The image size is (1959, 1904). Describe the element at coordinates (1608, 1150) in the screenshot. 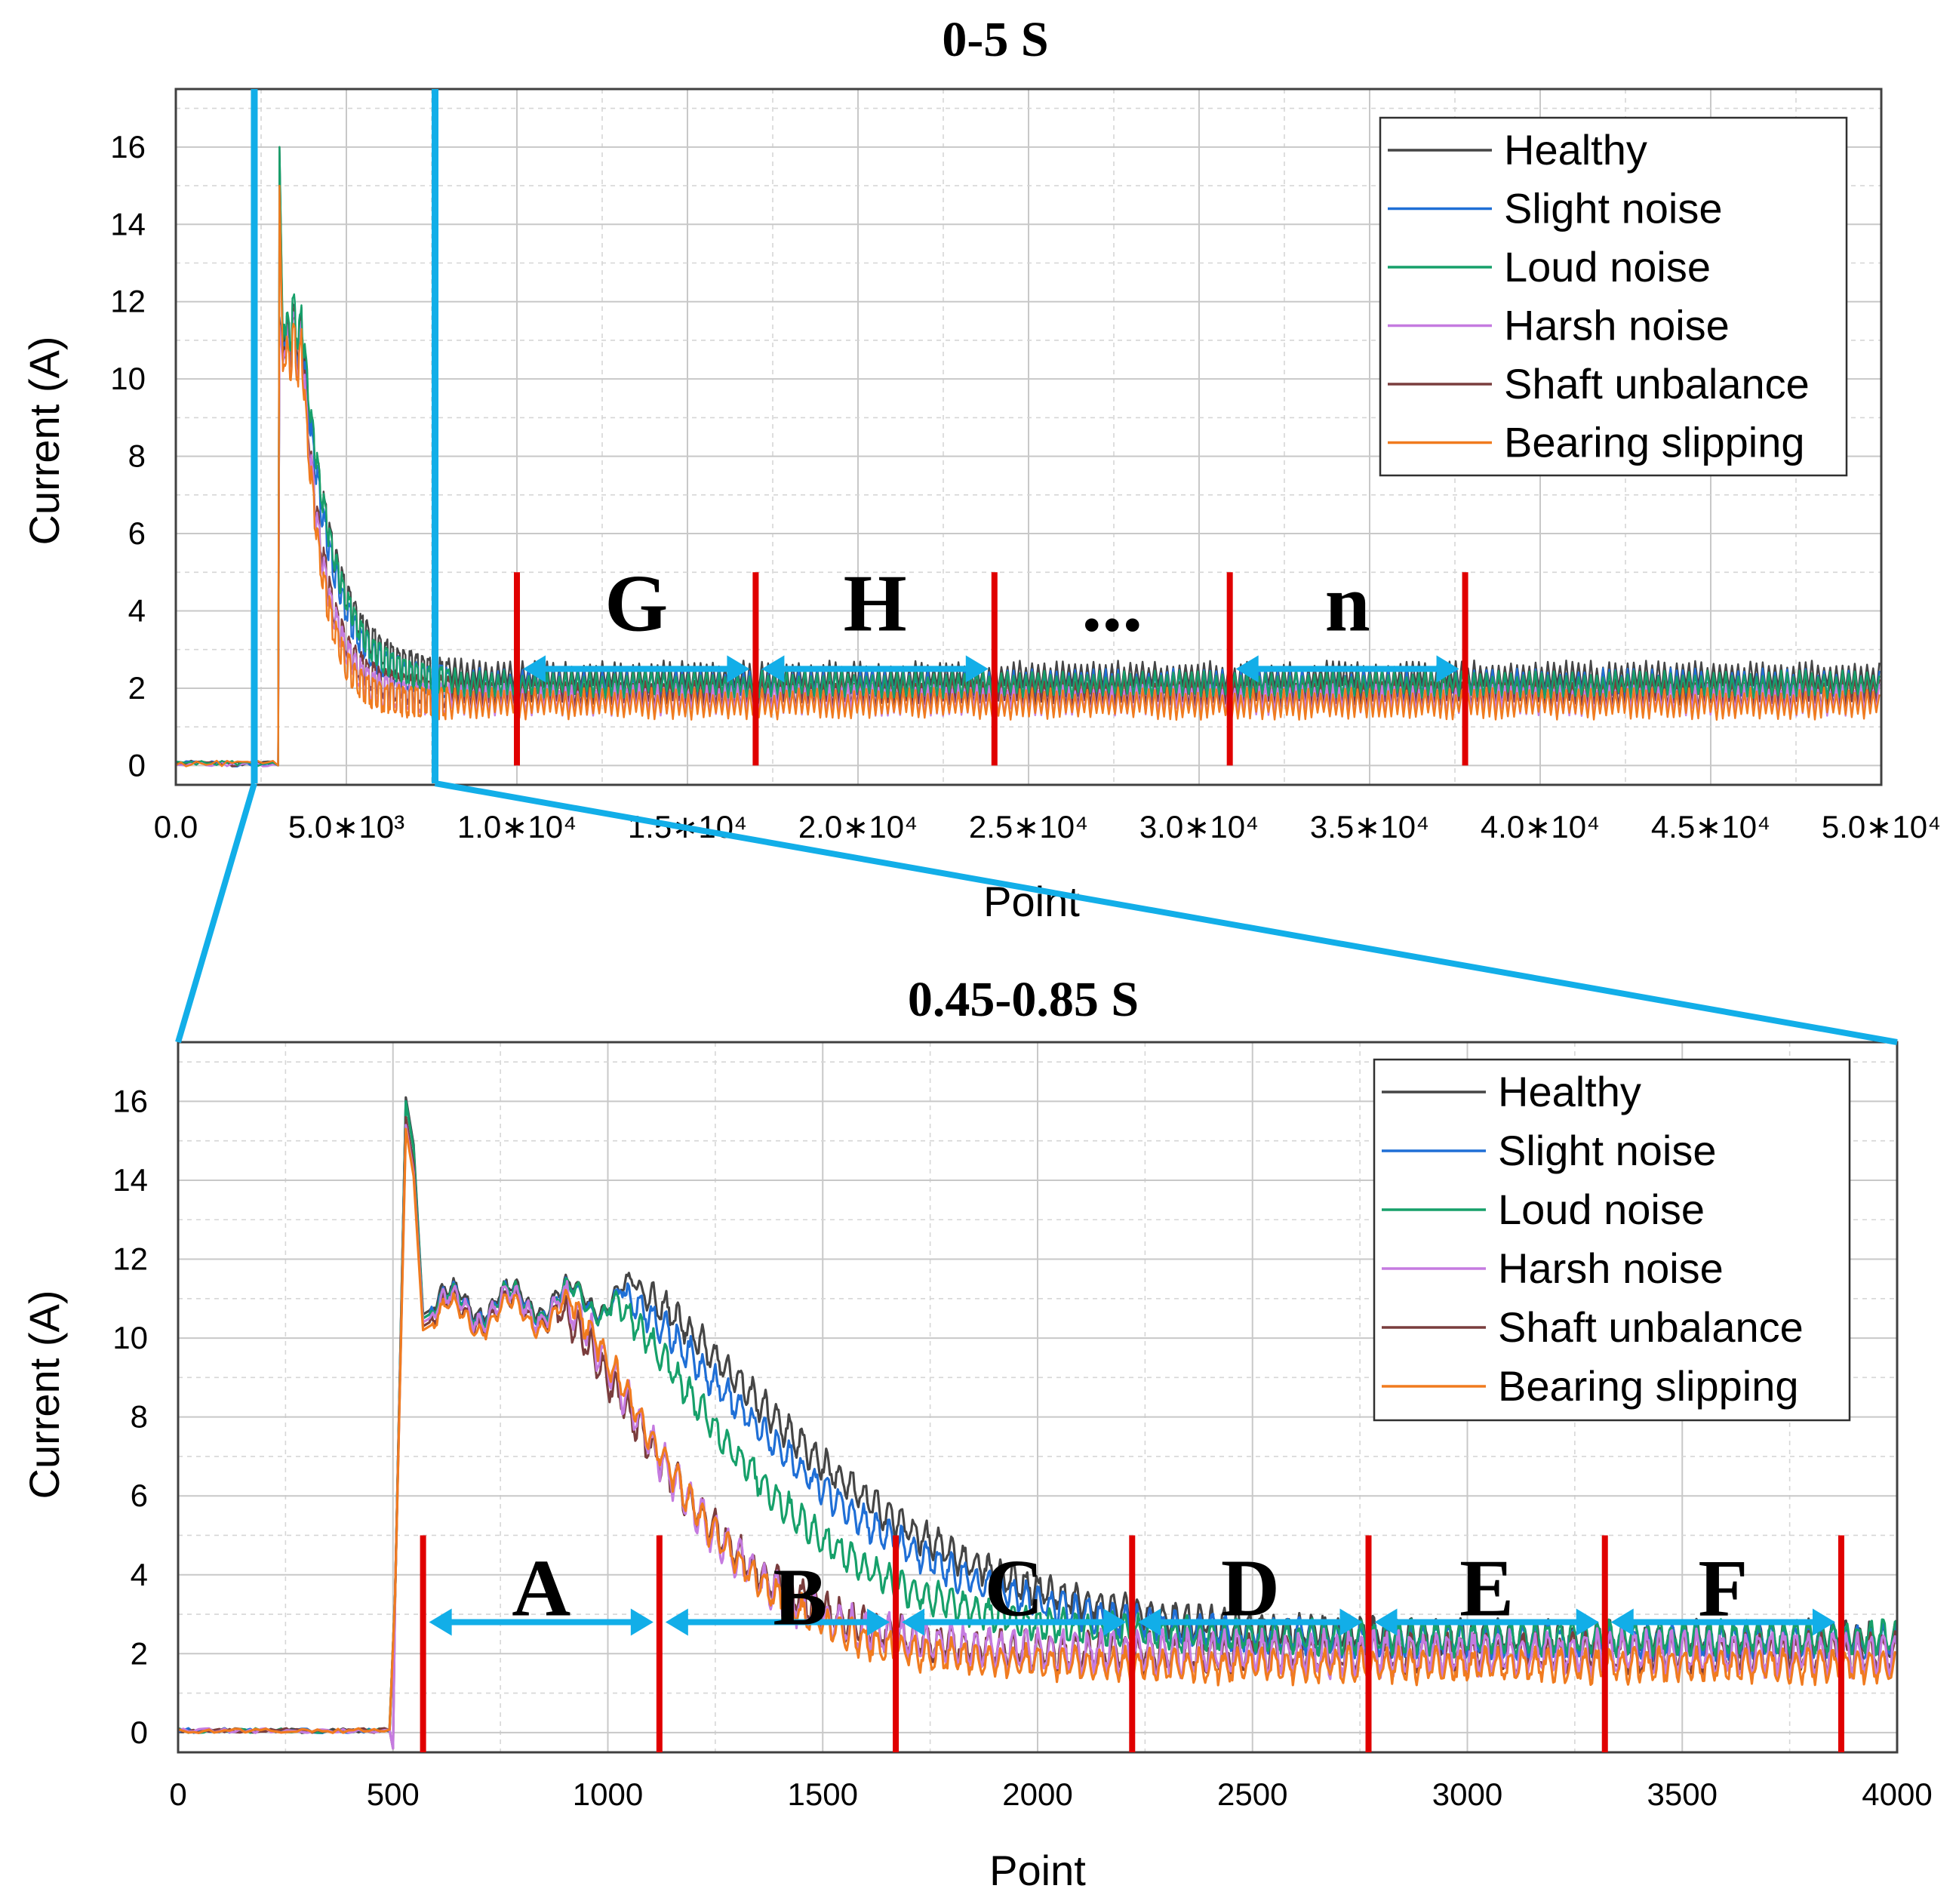

I see `chart-bottom-legend-label: Slight noise` at that location.